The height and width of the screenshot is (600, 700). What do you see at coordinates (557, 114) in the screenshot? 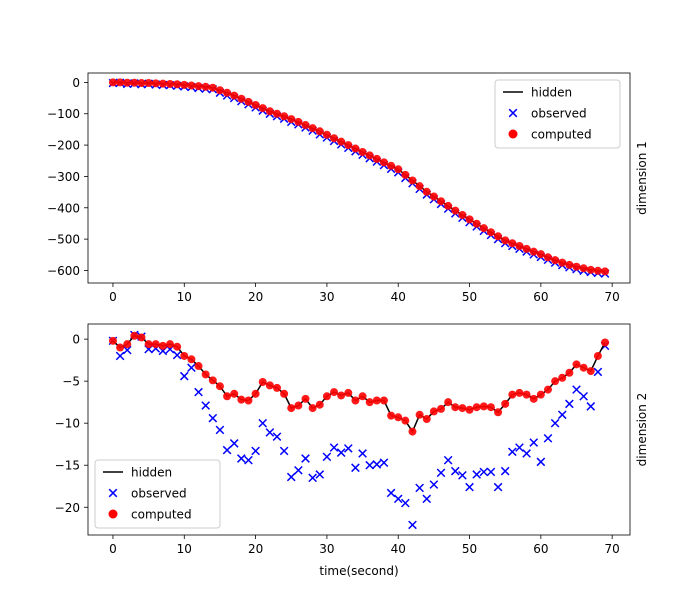
I see `dimension-1-legend: hidden observed computed` at bounding box center [557, 114].